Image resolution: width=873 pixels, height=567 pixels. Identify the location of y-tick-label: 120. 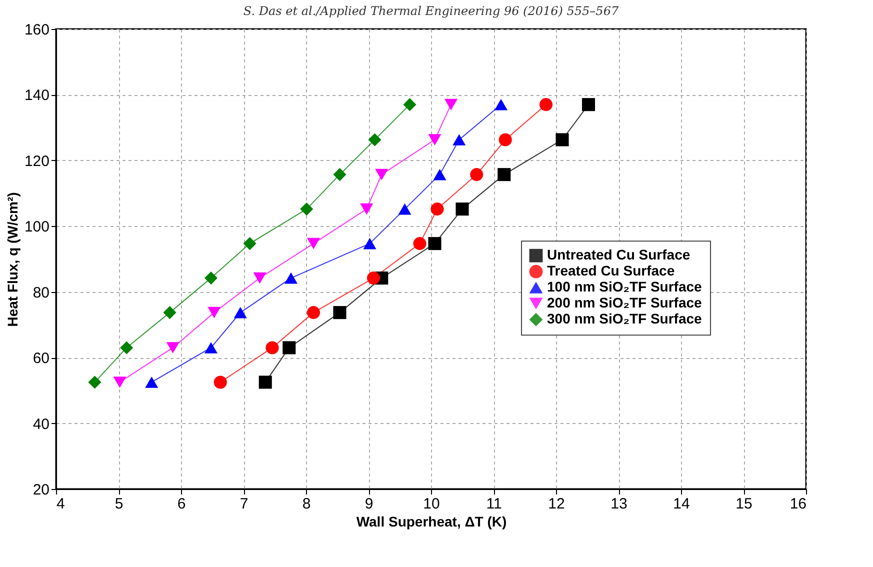
(37, 161).